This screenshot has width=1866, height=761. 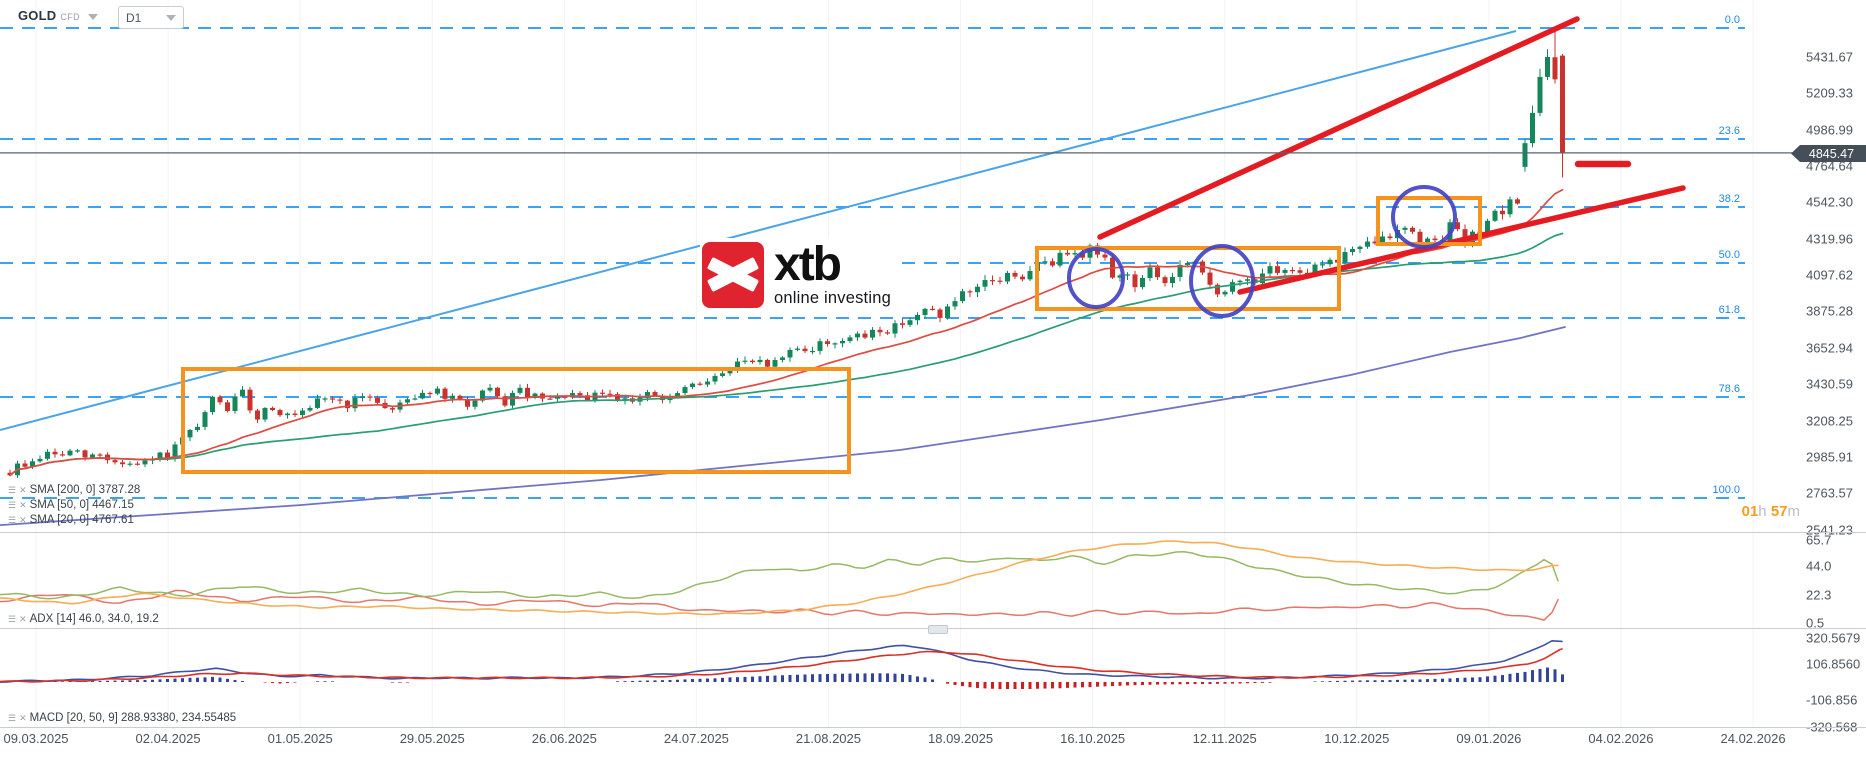 What do you see at coordinates (1828, 153) in the screenshot?
I see `current-price-badge: 4845.47` at bounding box center [1828, 153].